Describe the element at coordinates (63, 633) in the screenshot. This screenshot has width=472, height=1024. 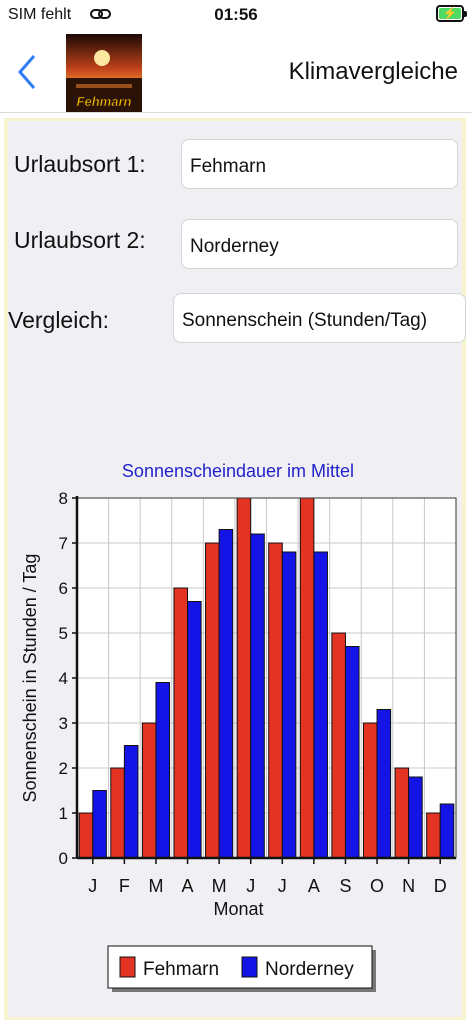
I see `y-tick-label: 5` at that location.